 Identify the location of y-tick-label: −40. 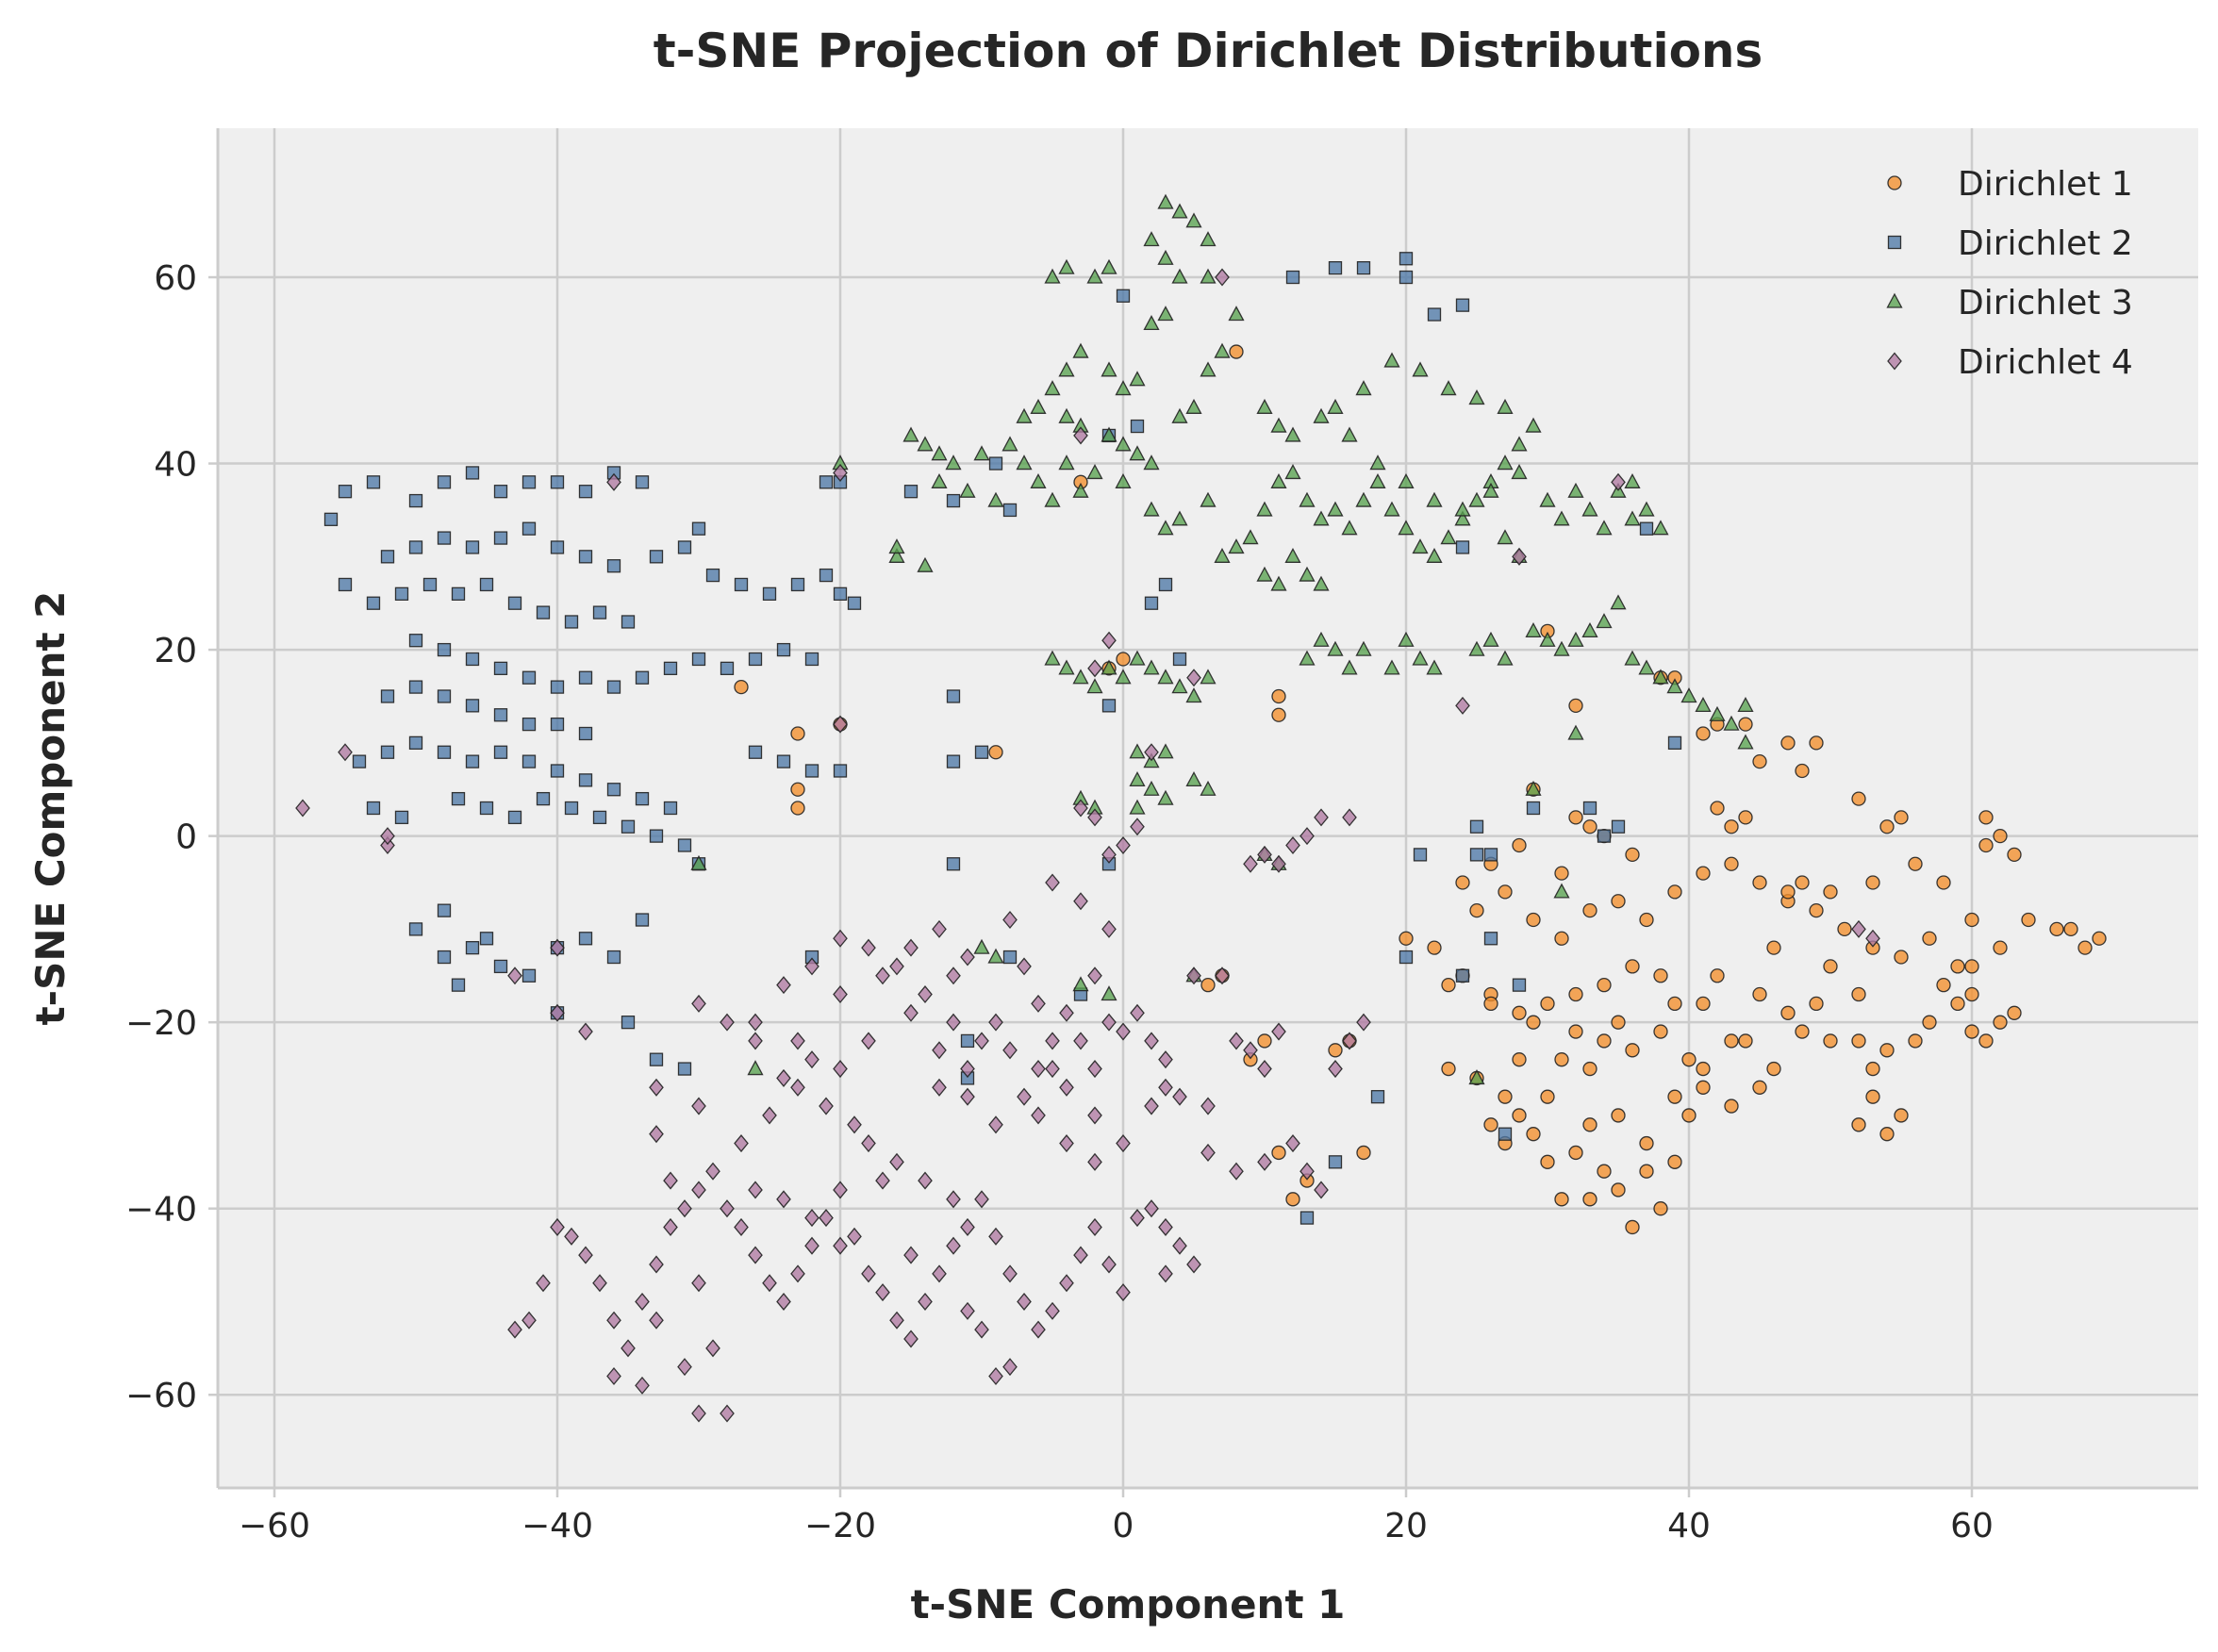
(161, 1210).